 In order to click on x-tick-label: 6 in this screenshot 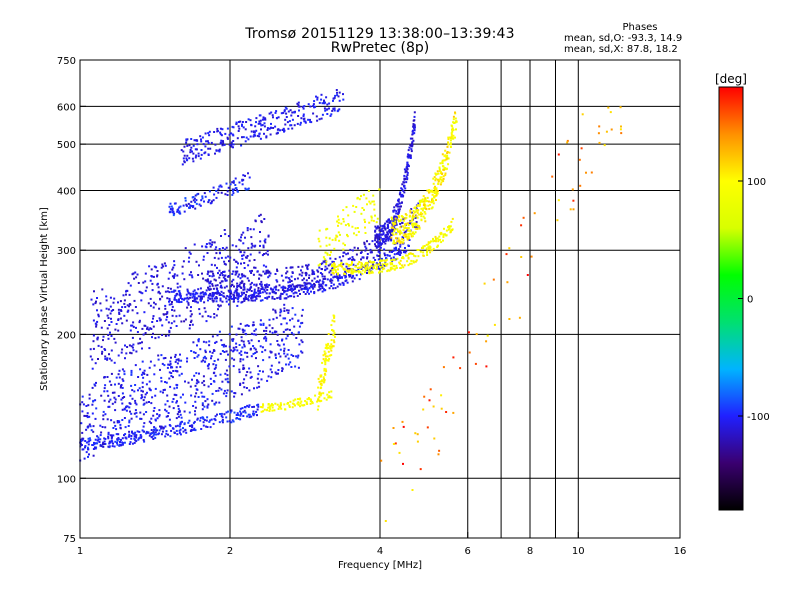, I will do `click(468, 551)`.